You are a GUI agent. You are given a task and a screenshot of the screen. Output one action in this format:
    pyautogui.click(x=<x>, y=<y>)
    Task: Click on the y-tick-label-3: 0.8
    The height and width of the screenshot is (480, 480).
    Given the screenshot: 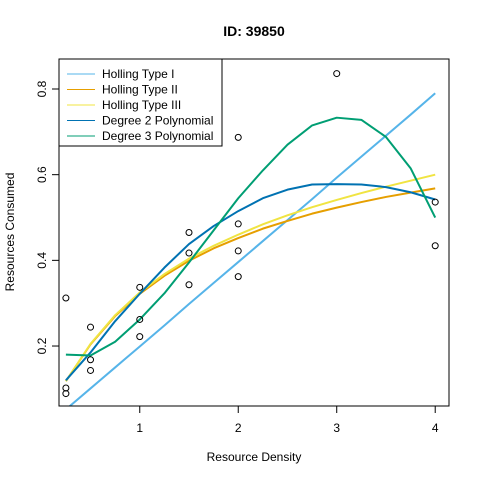 What is the action you would take?
    pyautogui.click(x=42, y=88)
    